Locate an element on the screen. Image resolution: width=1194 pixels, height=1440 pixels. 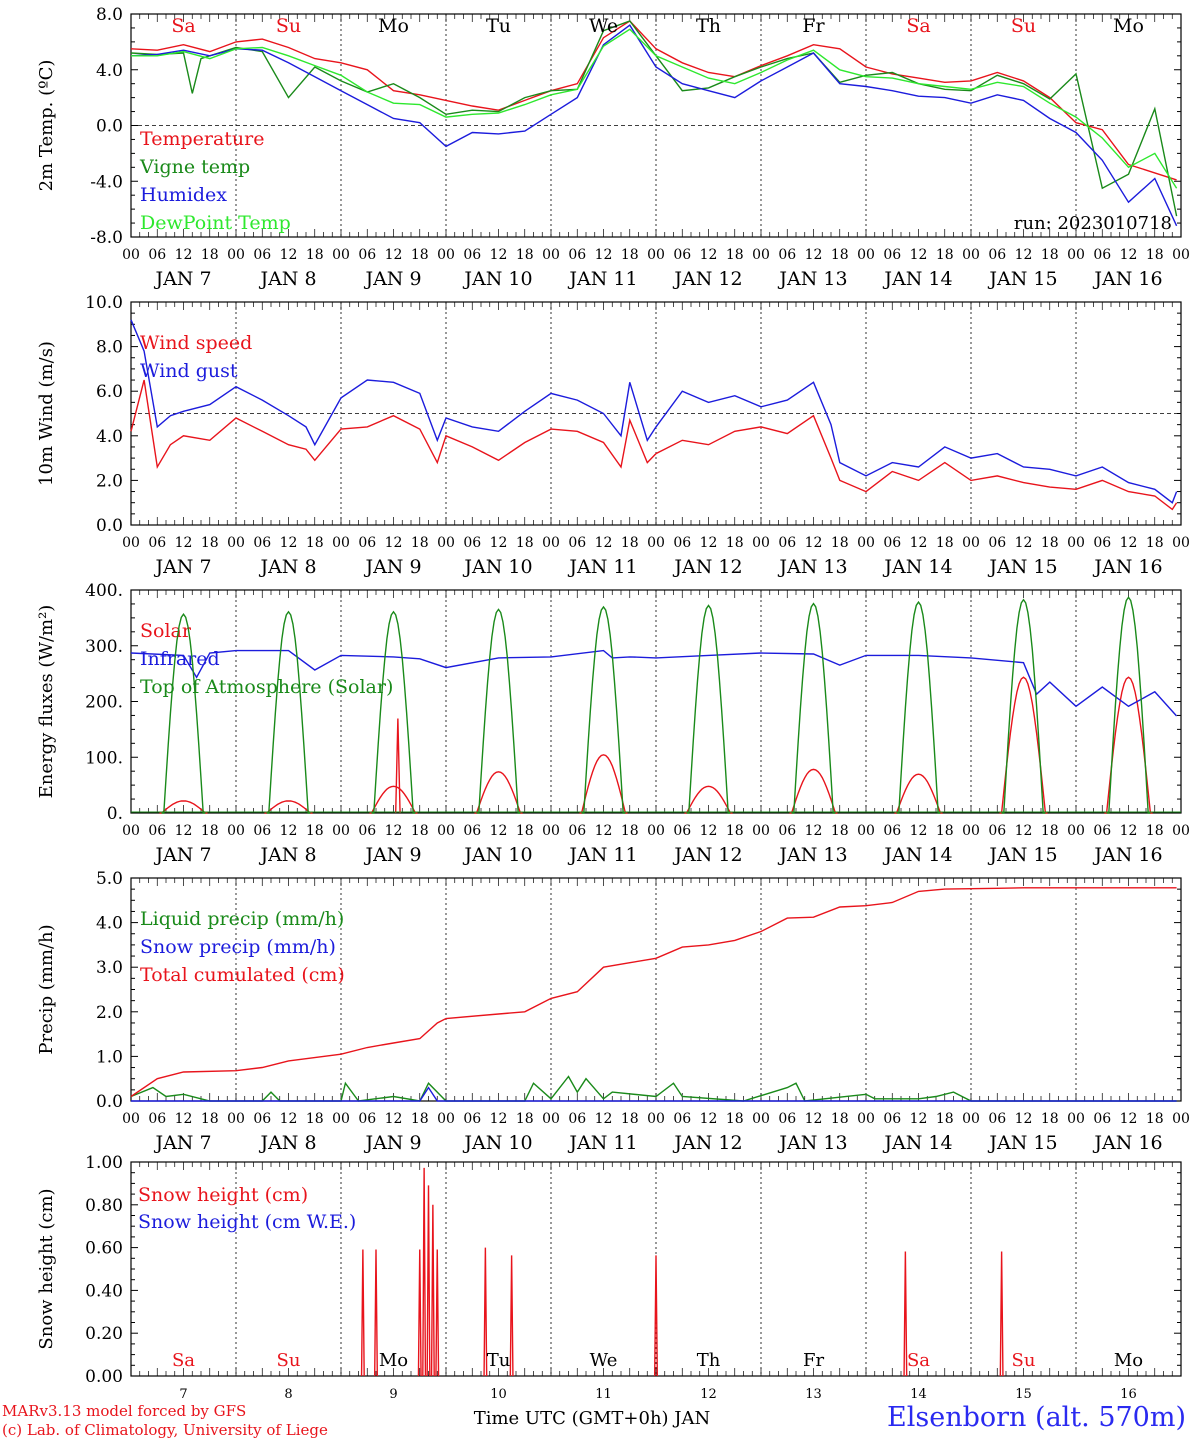
y-axis-label: Energy fluxes (W/m²) is located at coordinates (46, 702).